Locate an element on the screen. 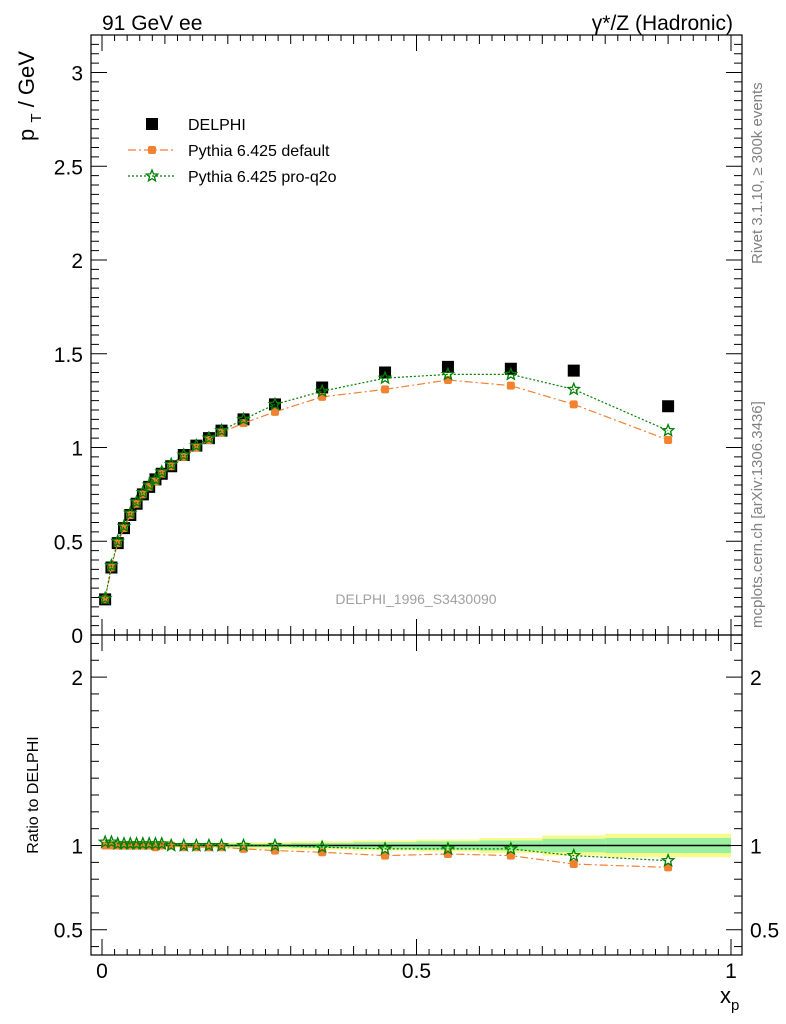 The height and width of the screenshot is (1024, 786). main-y-axis-label: p T / GeV is located at coordinates (29, 96).